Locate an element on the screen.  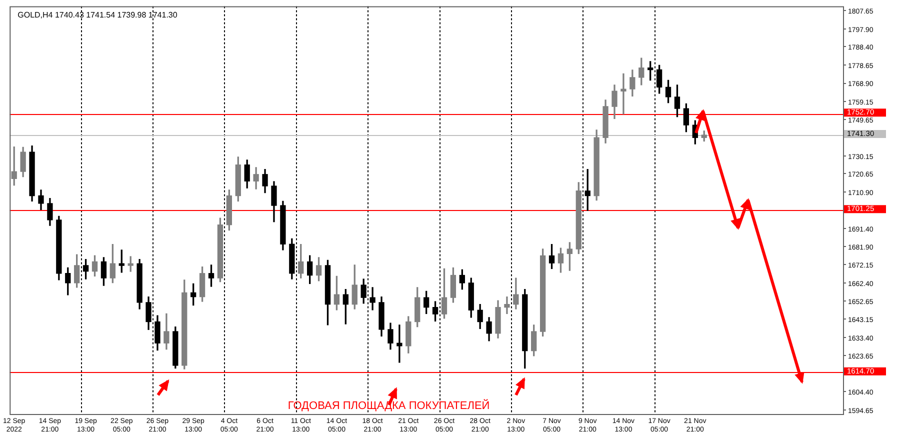
annotation: ГОДОВАЯ ПЛОЩАДКА ПОКУПАТЕЛЕЙ is located at coordinates (389, 405).